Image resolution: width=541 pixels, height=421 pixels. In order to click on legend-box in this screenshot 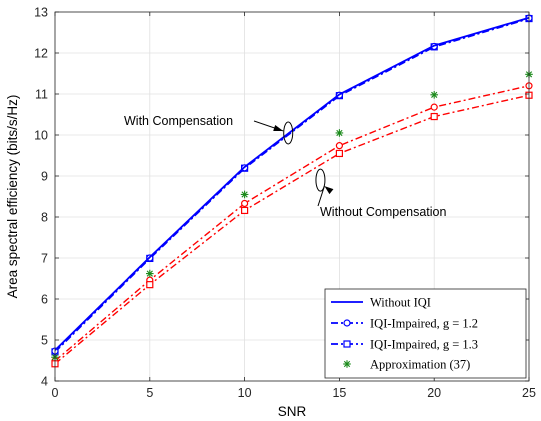, I will do `click(425, 333)`.